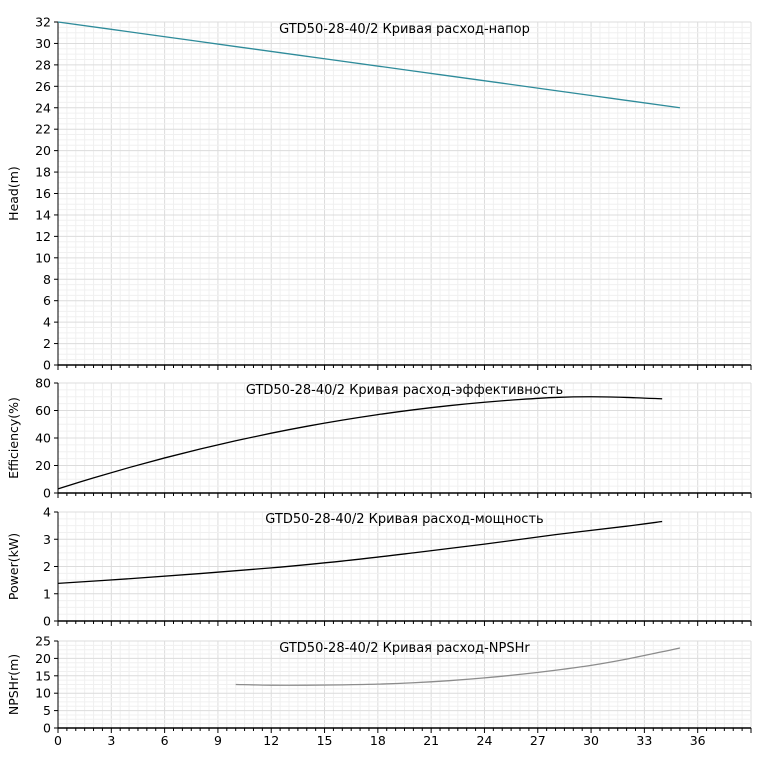  Describe the element at coordinates (43, 193) in the screenshot. I see `y-tick-label: 16` at that location.